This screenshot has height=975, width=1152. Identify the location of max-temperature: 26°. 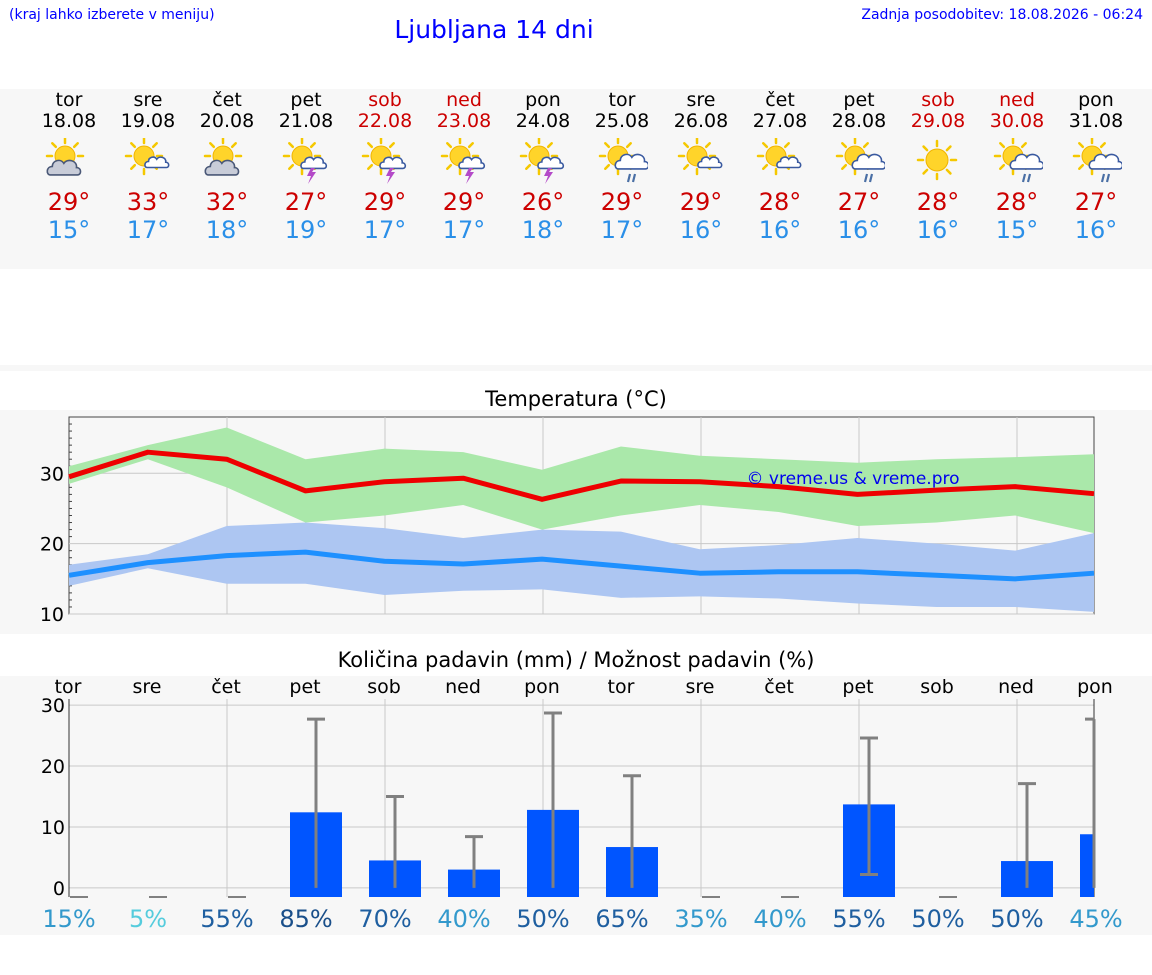
(543, 202).